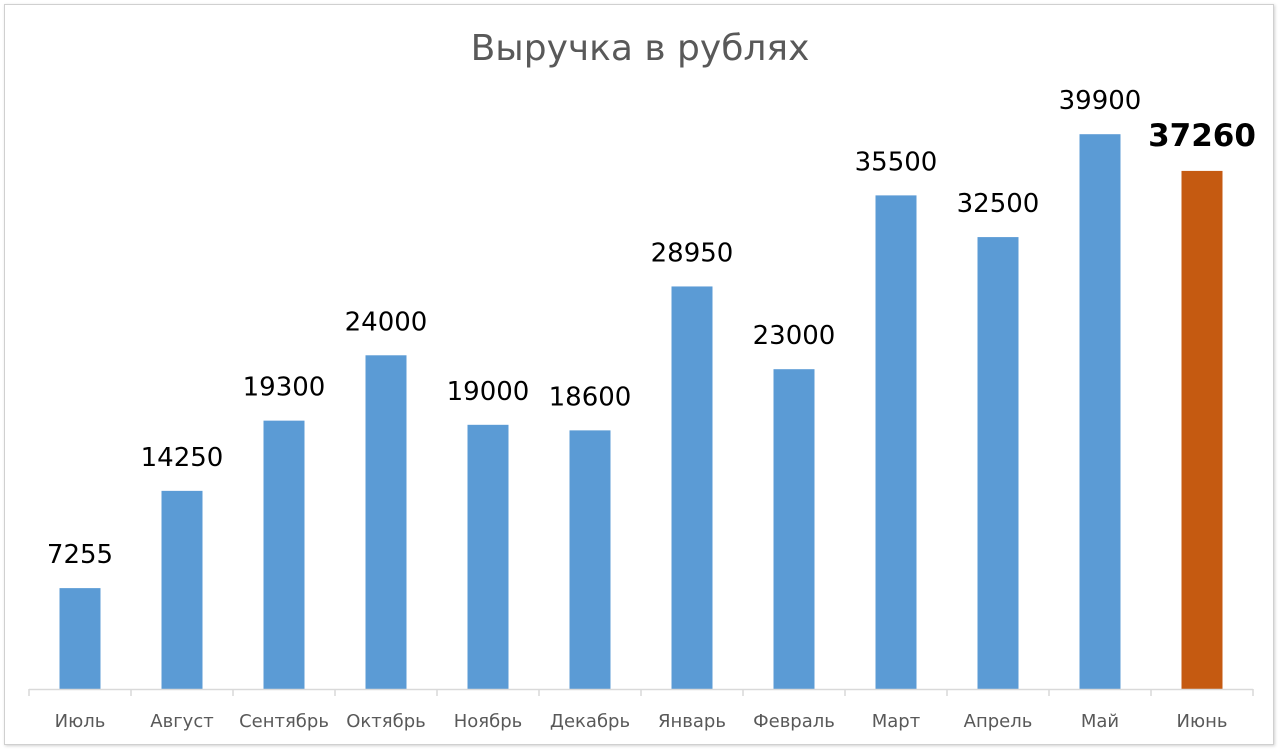  What do you see at coordinates (998, 721) in the screenshot?
I see `category-label-9: Апрель` at bounding box center [998, 721].